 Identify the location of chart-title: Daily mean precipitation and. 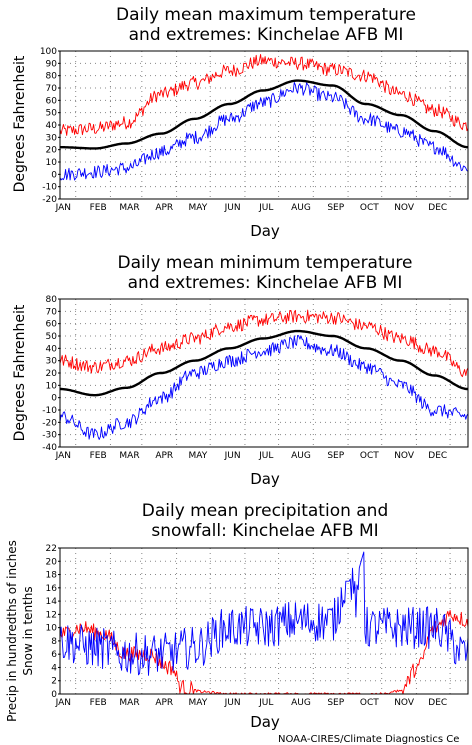
(265, 511).